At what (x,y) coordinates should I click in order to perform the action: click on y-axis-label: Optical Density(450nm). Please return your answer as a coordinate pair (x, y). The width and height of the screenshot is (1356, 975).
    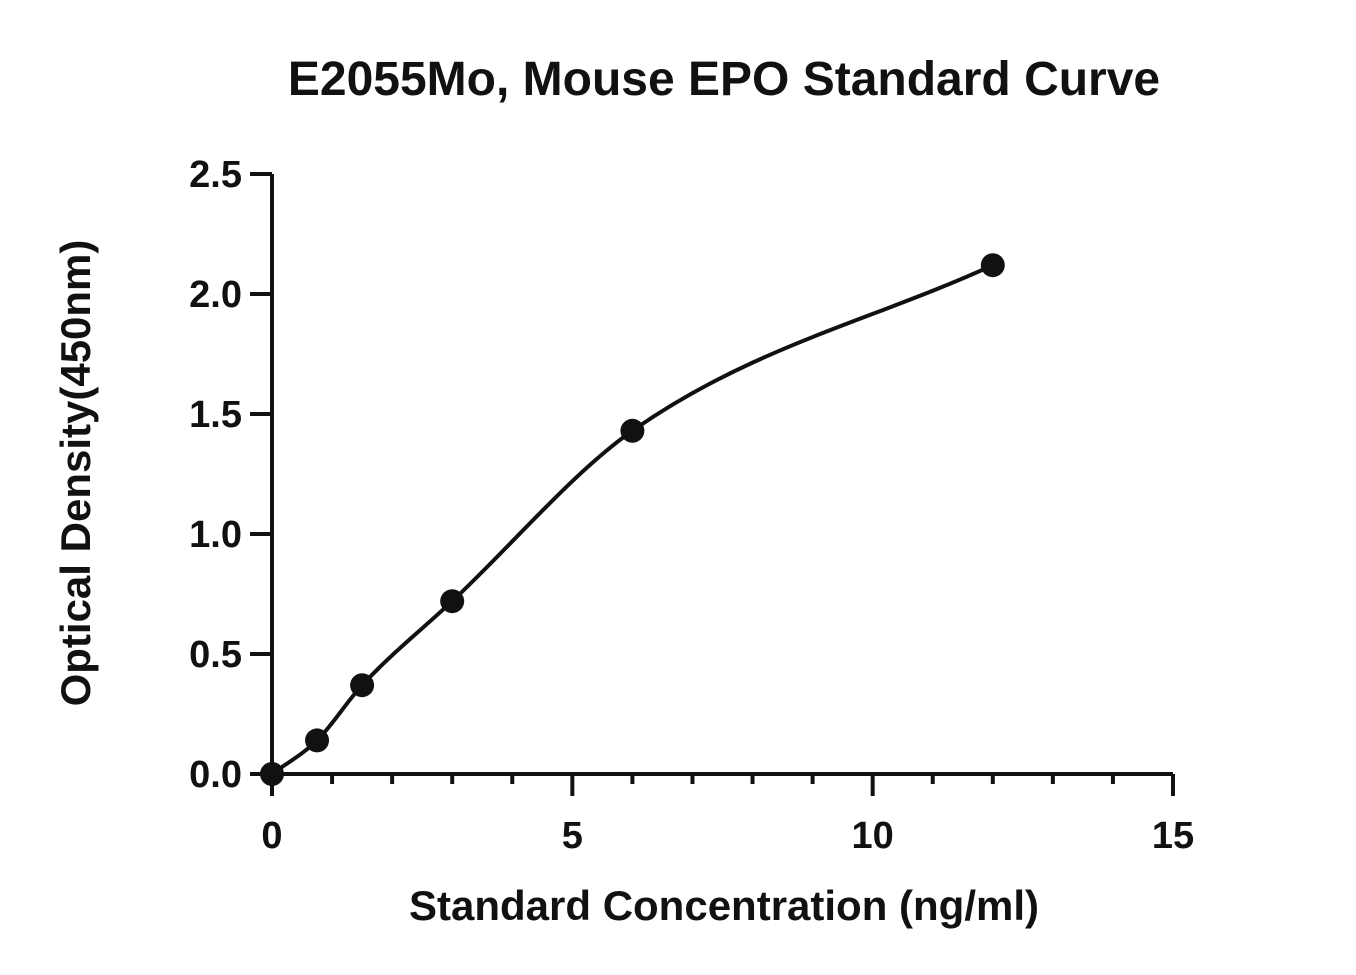
    Looking at the image, I should click on (75, 473).